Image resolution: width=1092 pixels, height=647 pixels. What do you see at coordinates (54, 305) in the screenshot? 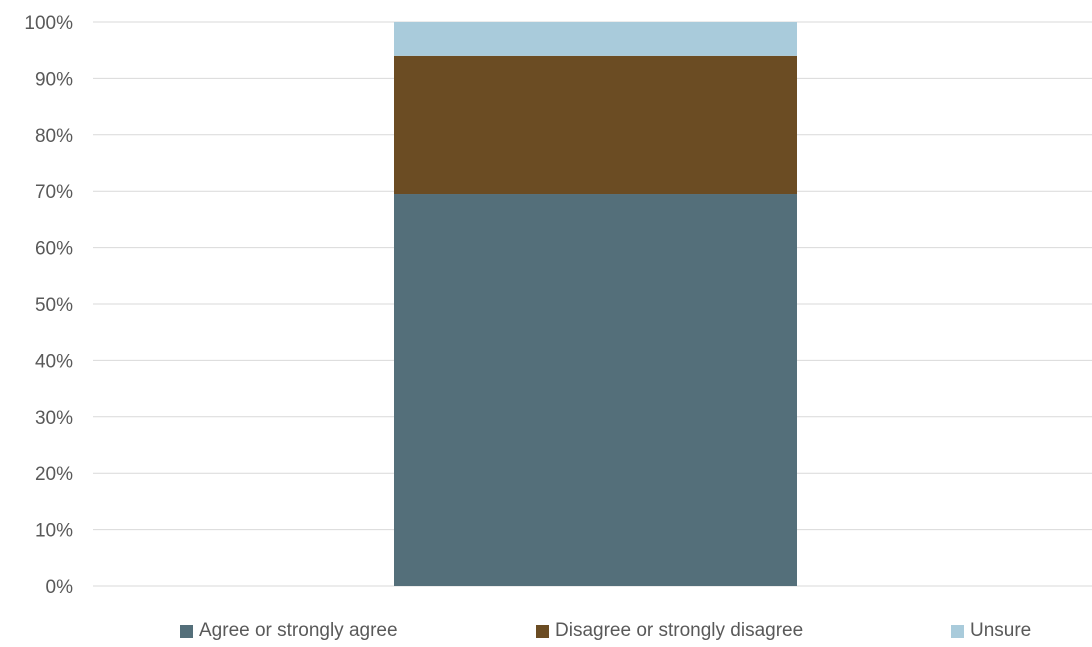
I see `y-tick-label: 50%` at bounding box center [54, 305].